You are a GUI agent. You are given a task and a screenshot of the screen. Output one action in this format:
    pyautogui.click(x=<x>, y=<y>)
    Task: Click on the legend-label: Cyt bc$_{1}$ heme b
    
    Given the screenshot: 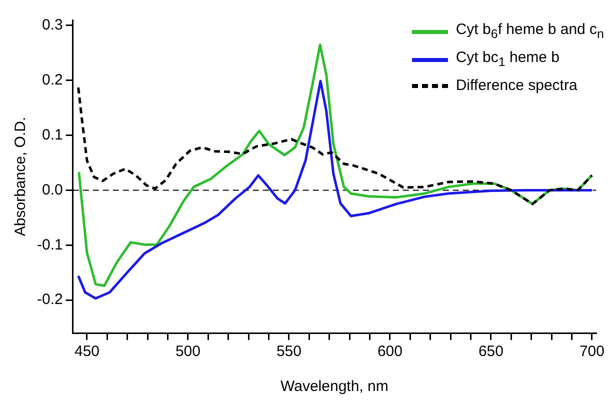 What is the action you would take?
    pyautogui.click(x=508, y=59)
    